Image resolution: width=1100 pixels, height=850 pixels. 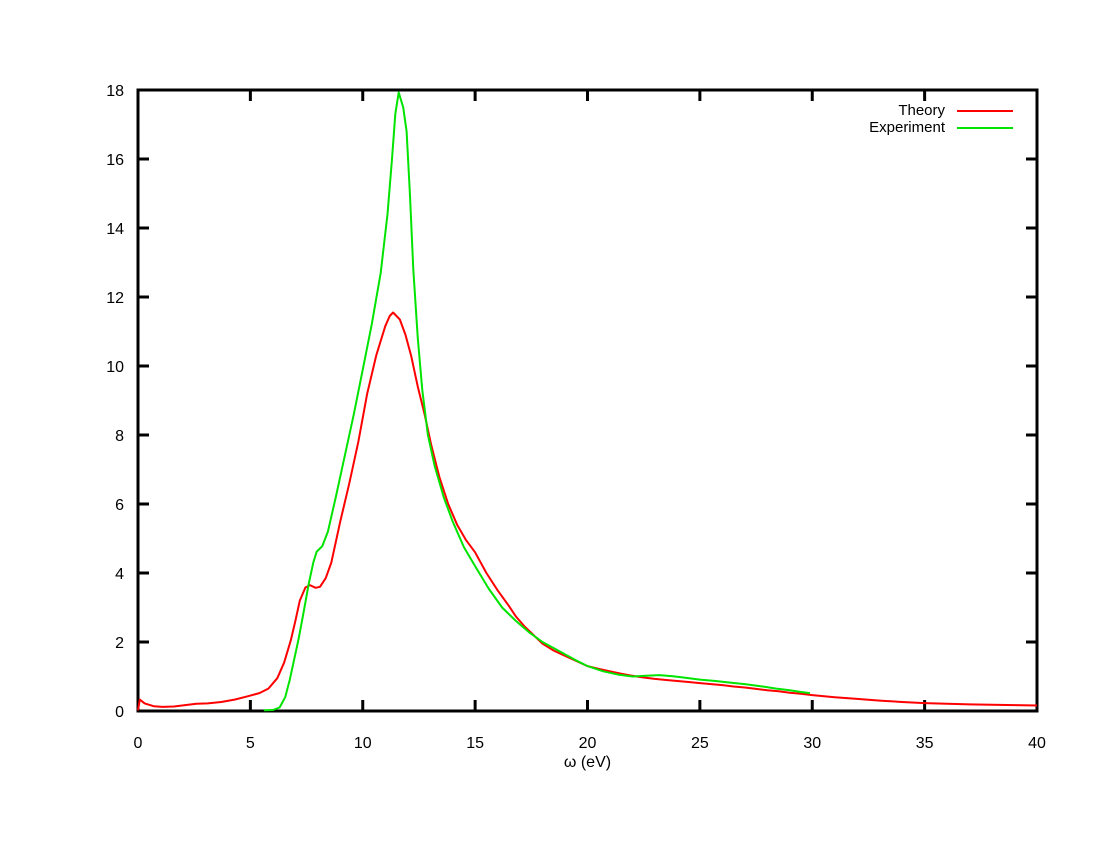 What do you see at coordinates (985, 110) in the screenshot?
I see `legend-swatch-theory` at bounding box center [985, 110].